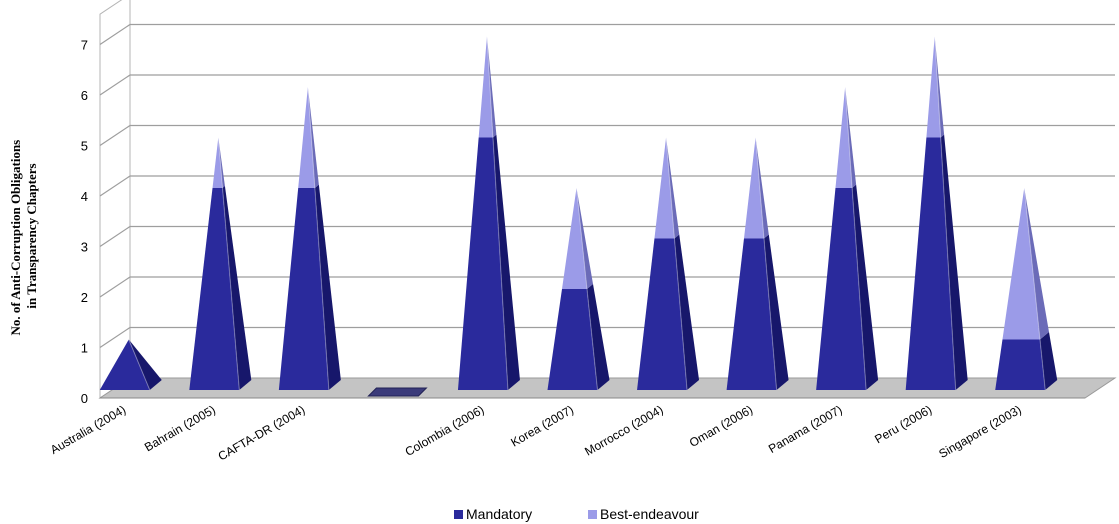  What do you see at coordinates (499, 514) in the screenshot?
I see `legend-label-mandatory: Mandatory` at bounding box center [499, 514].